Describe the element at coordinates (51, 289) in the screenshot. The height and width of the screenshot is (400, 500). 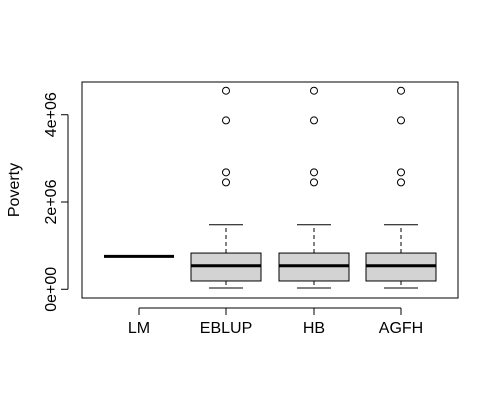
I see `y-tick-label: 0e+00` at that location.